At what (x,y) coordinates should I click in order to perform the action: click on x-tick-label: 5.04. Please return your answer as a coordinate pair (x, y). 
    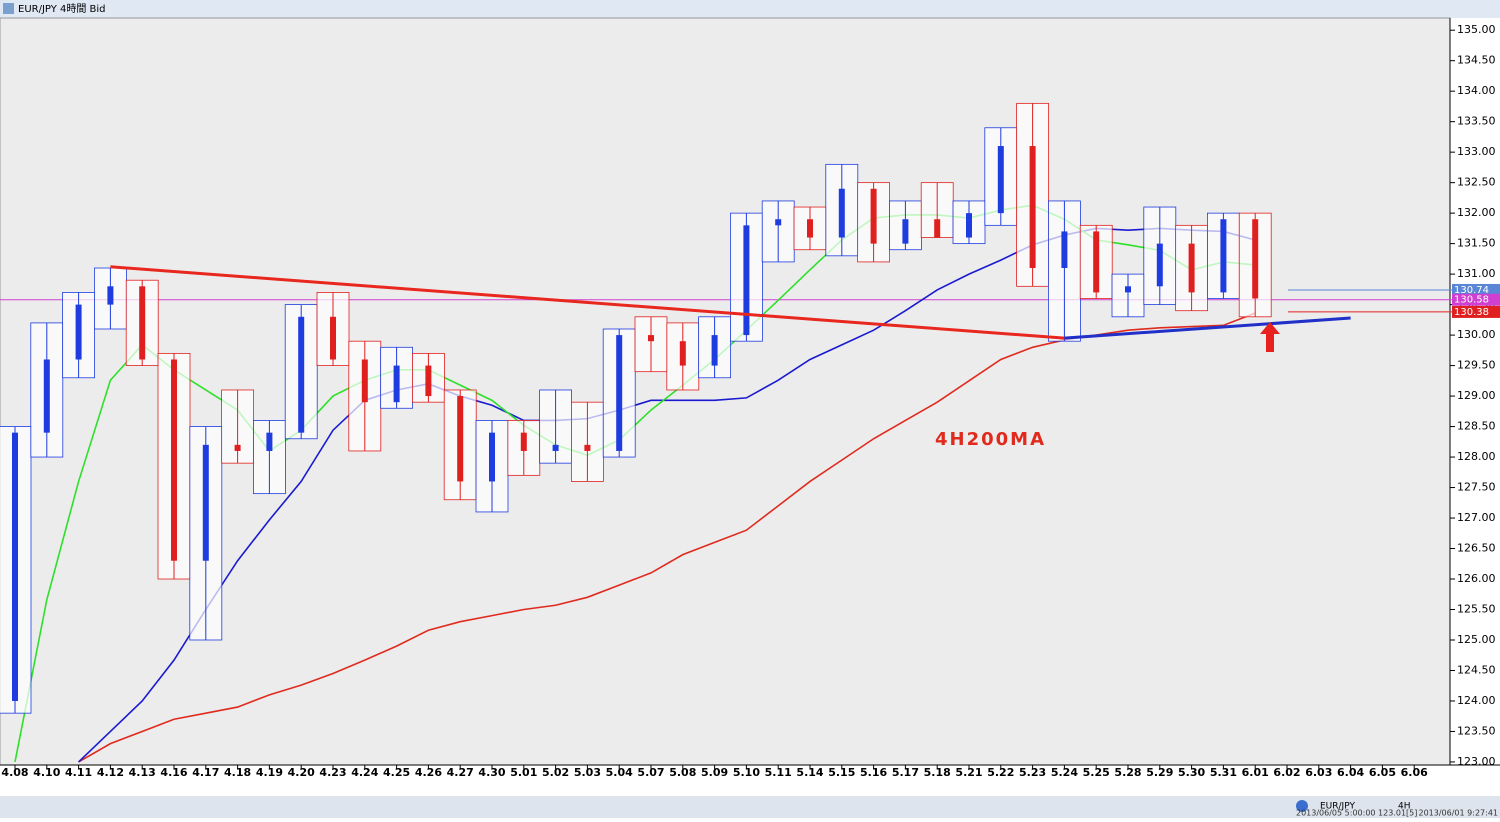
    Looking at the image, I should click on (619, 772).